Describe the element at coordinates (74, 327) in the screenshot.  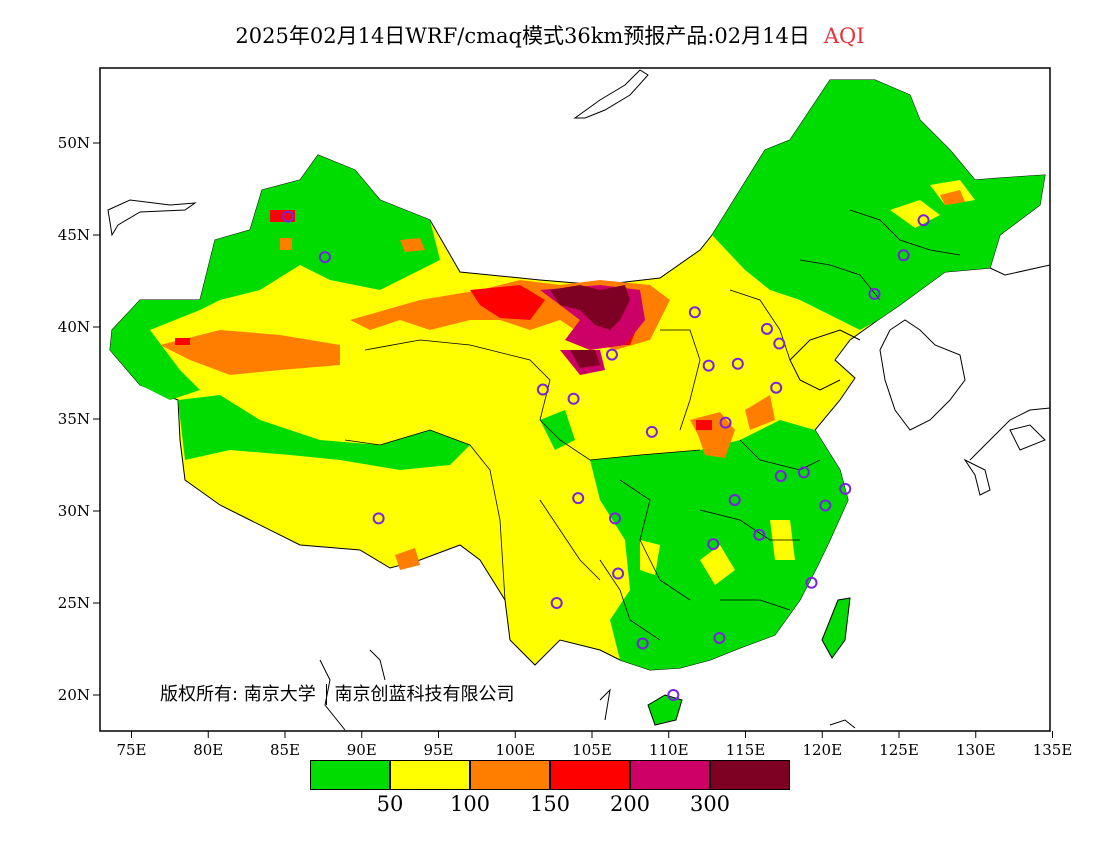
I see `y-tick-label: 40N` at that location.